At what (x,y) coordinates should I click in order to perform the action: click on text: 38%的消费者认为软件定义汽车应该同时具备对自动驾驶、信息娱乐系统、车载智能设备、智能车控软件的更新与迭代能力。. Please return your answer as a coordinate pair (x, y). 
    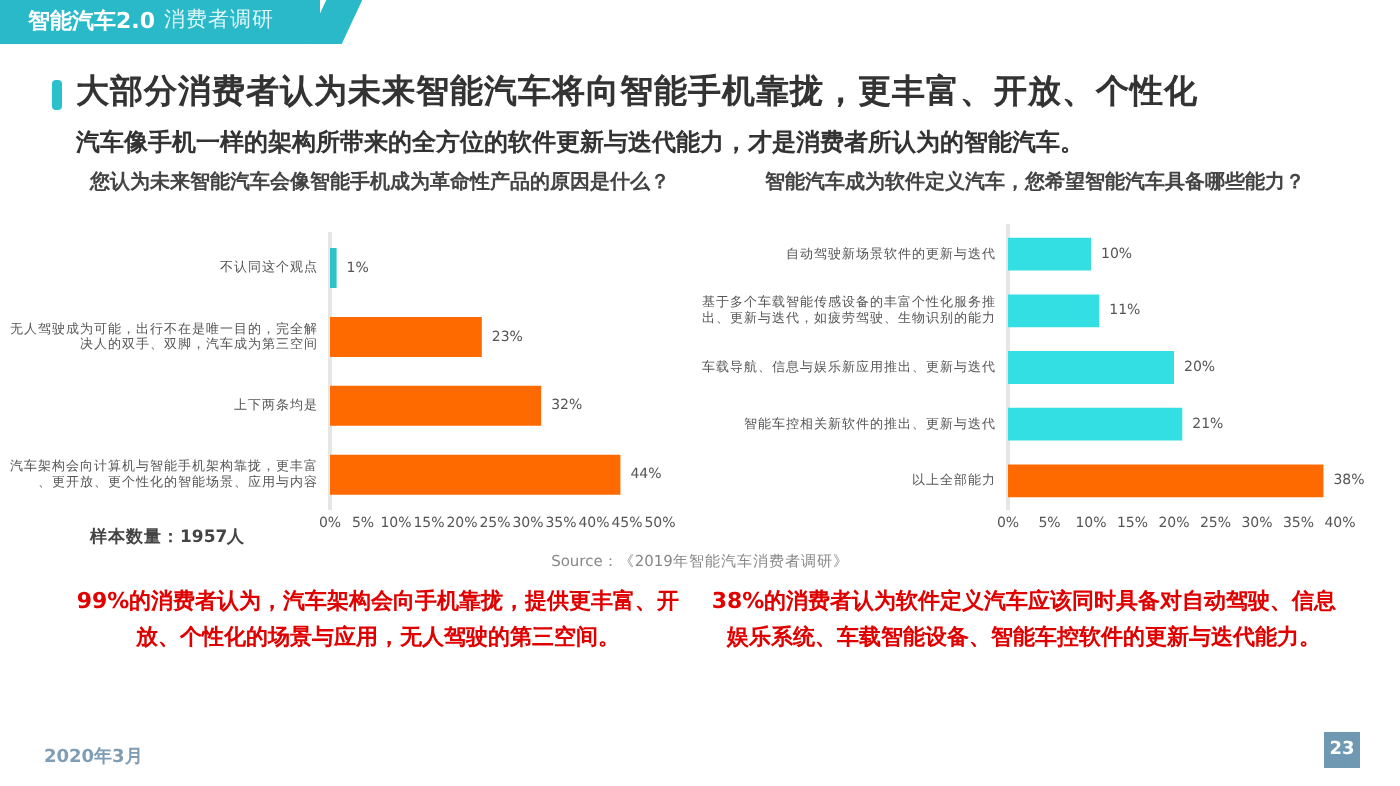
    Looking at the image, I should click on (1024, 620).